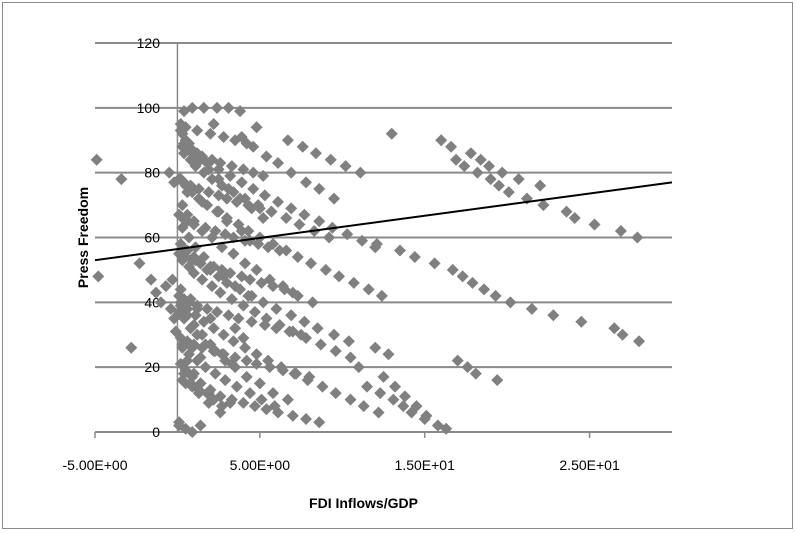  I want to click on x-axis-title: FDI Inflows/GDP, so click(363, 503).